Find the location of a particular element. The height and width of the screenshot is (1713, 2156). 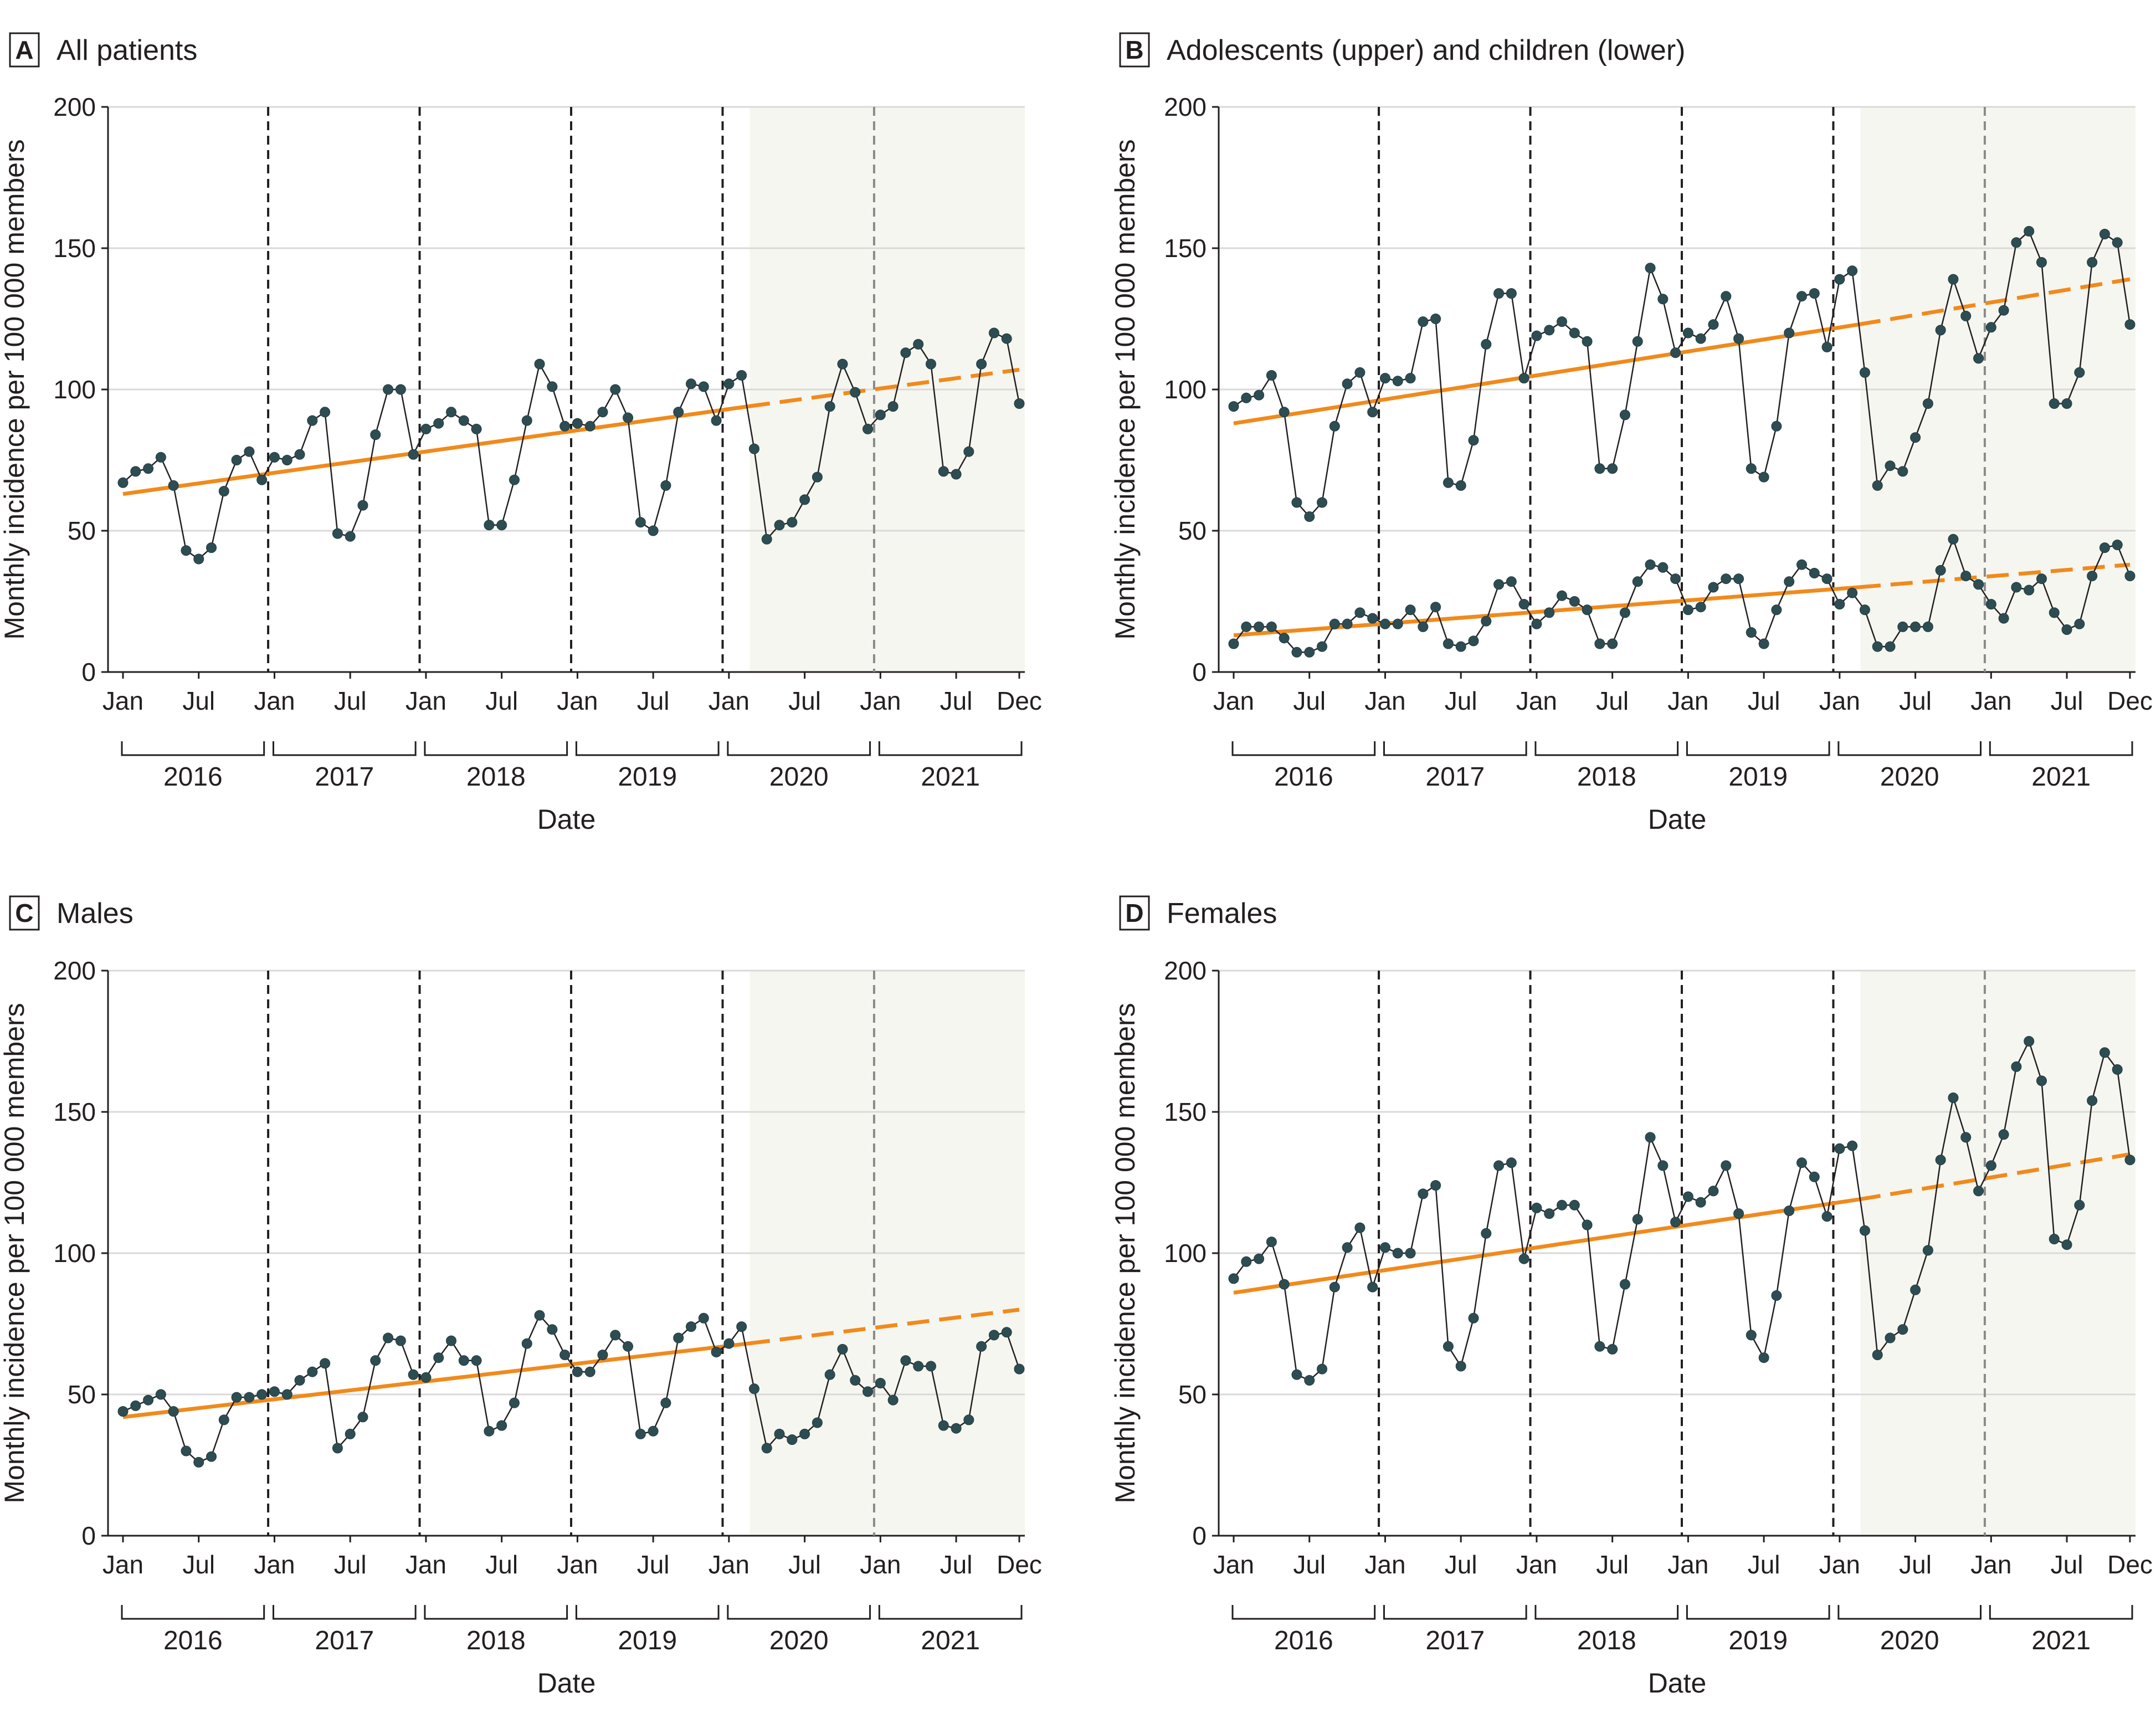

trend-line-projected is located at coordinates (1994, 302).